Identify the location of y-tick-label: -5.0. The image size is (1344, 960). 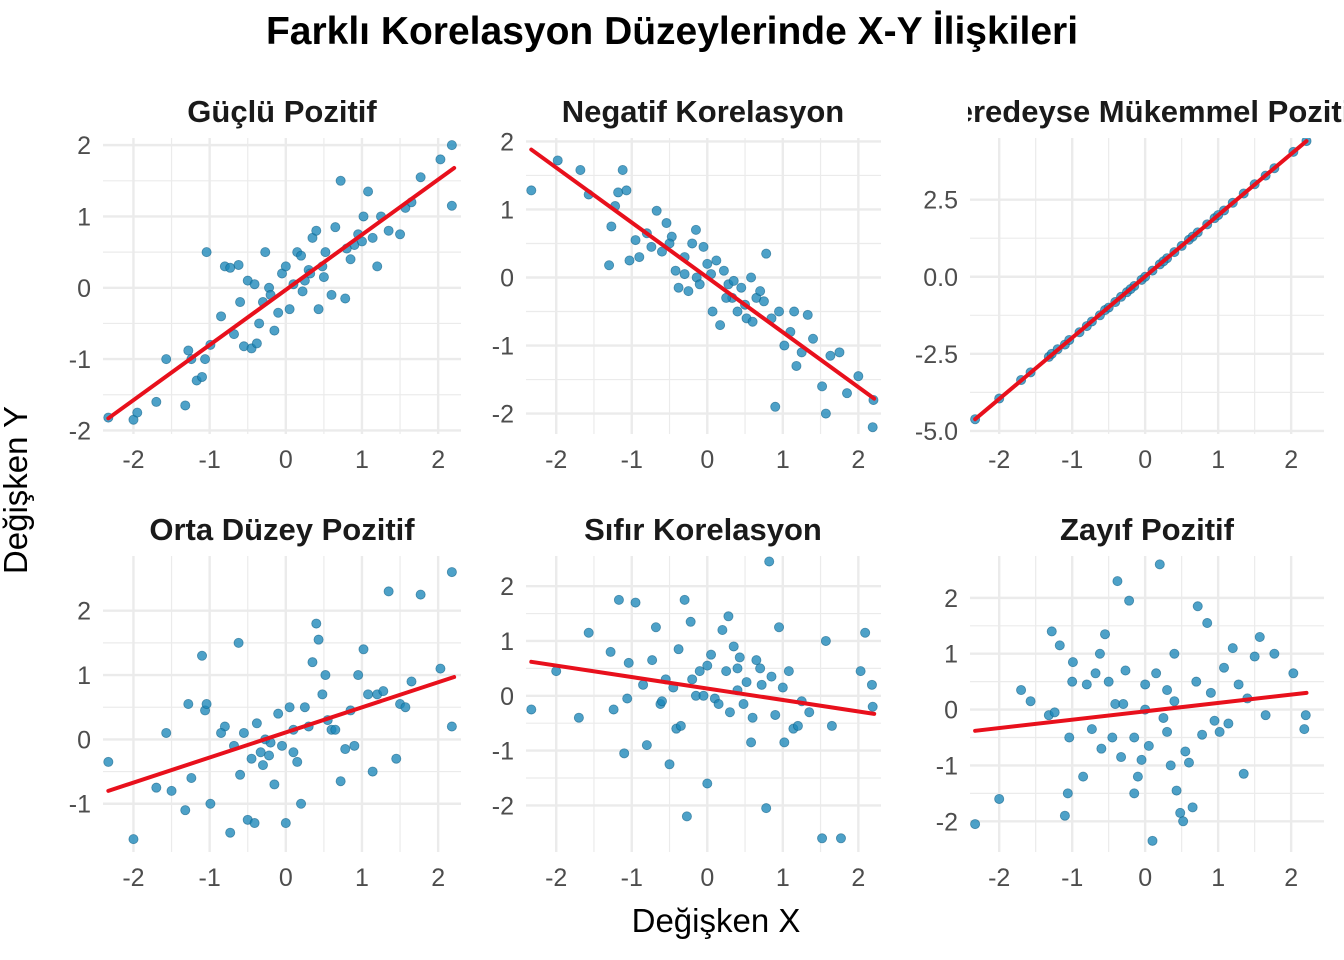
(936, 432).